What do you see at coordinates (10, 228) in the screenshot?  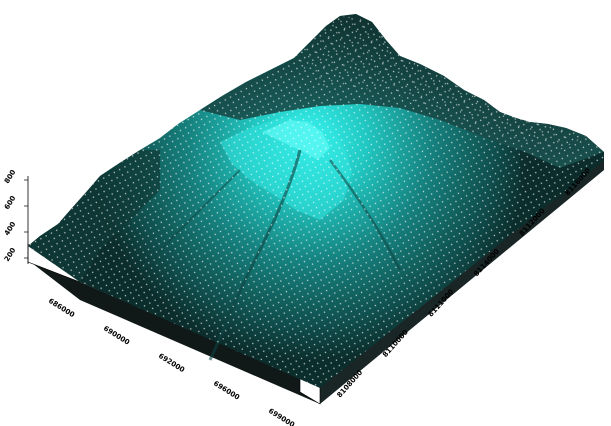 I see `z-tick-label: 400` at bounding box center [10, 228].